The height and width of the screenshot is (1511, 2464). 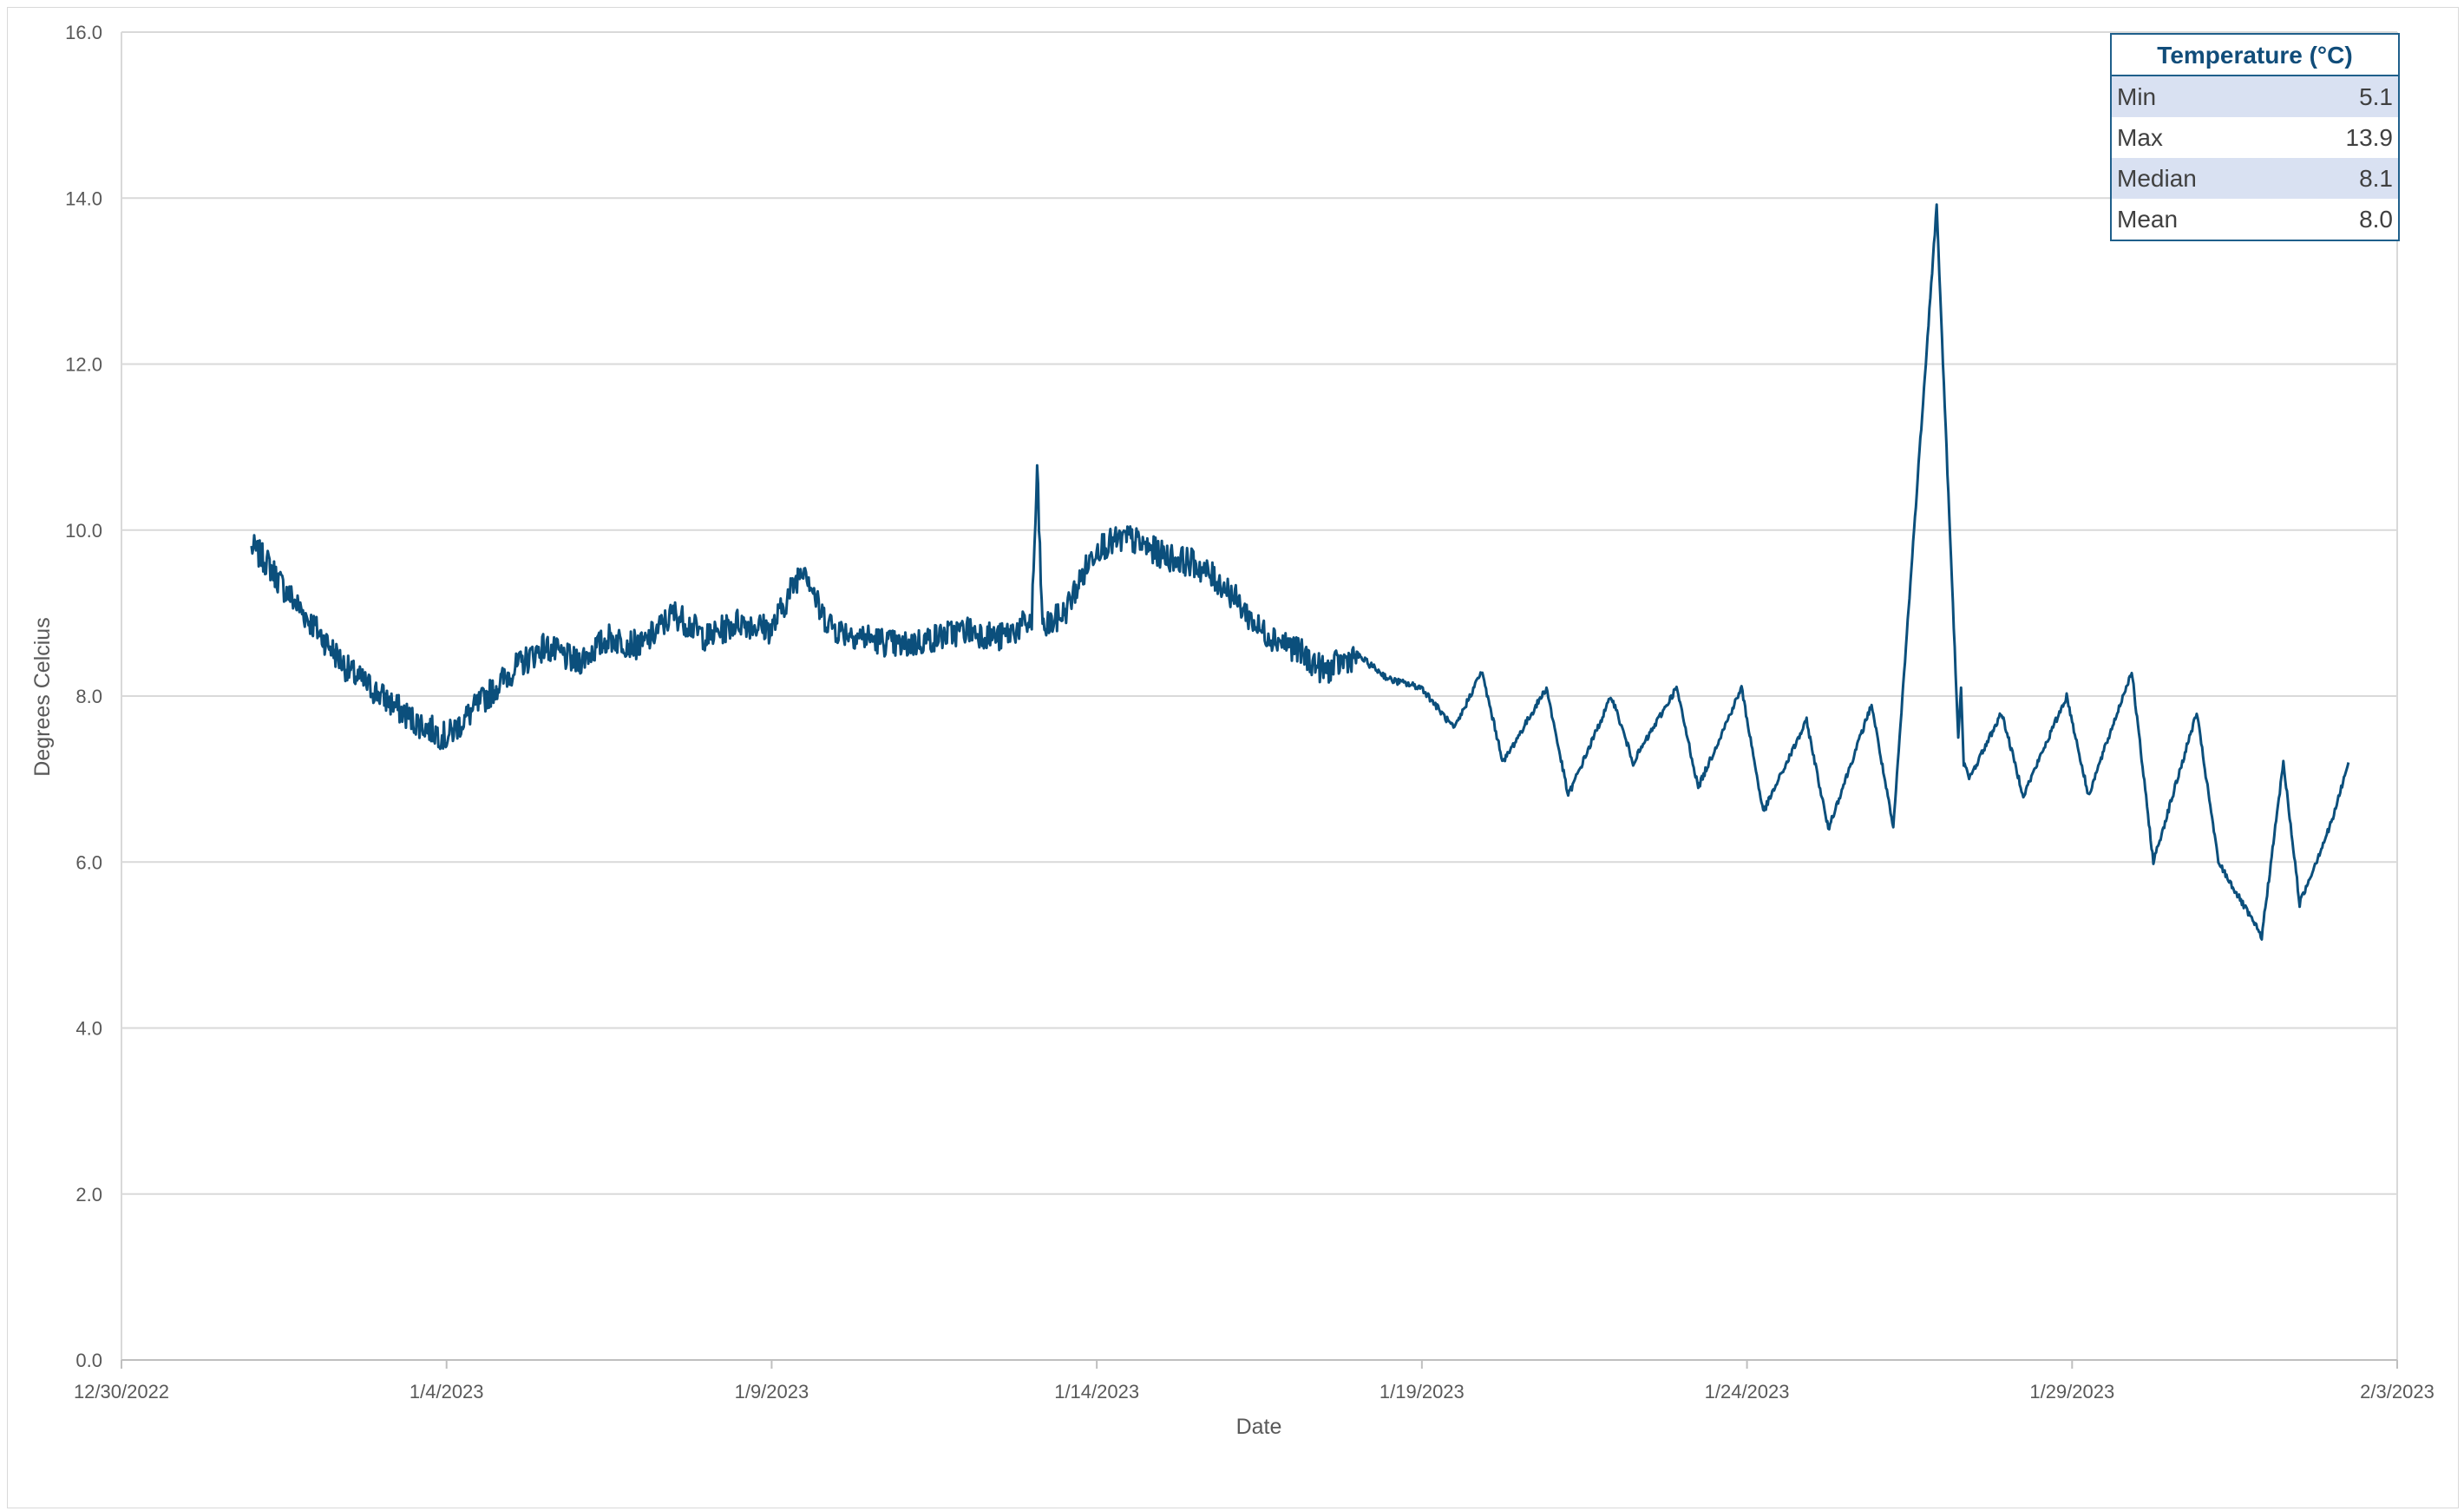 I want to click on stats-row-max: Max 13.9, so click(x=2255, y=137).